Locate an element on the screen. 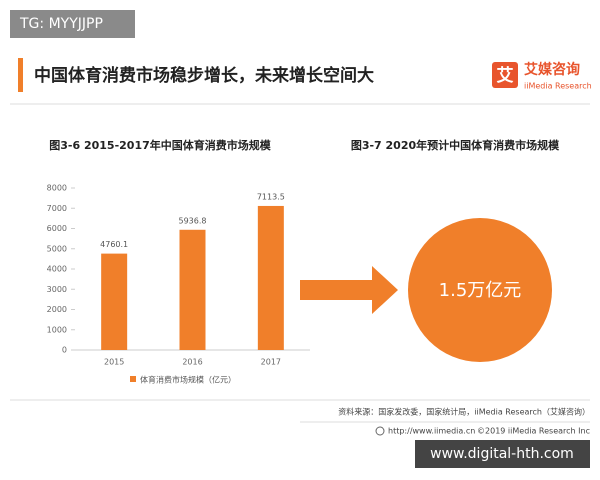 The height and width of the screenshot is (480, 600). y-tick-label: 6000 is located at coordinates (57, 228).